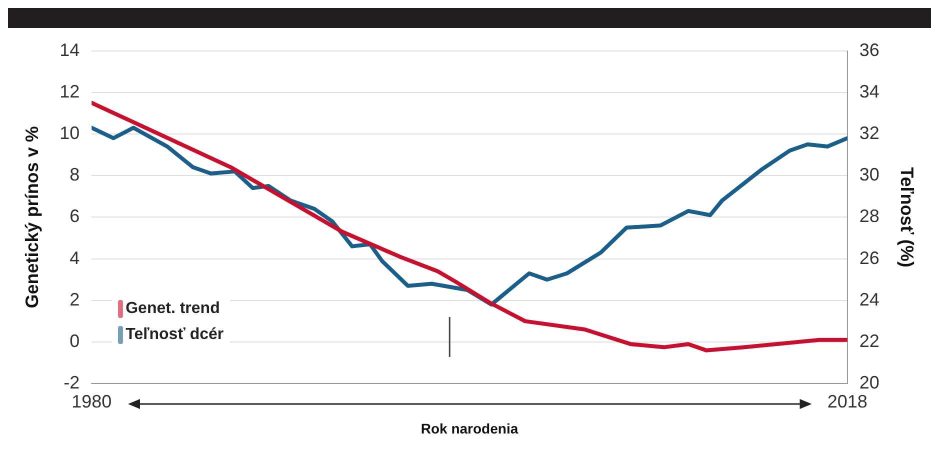  Describe the element at coordinates (869, 132) in the screenshot. I see `y2-tick-label: 32` at that location.